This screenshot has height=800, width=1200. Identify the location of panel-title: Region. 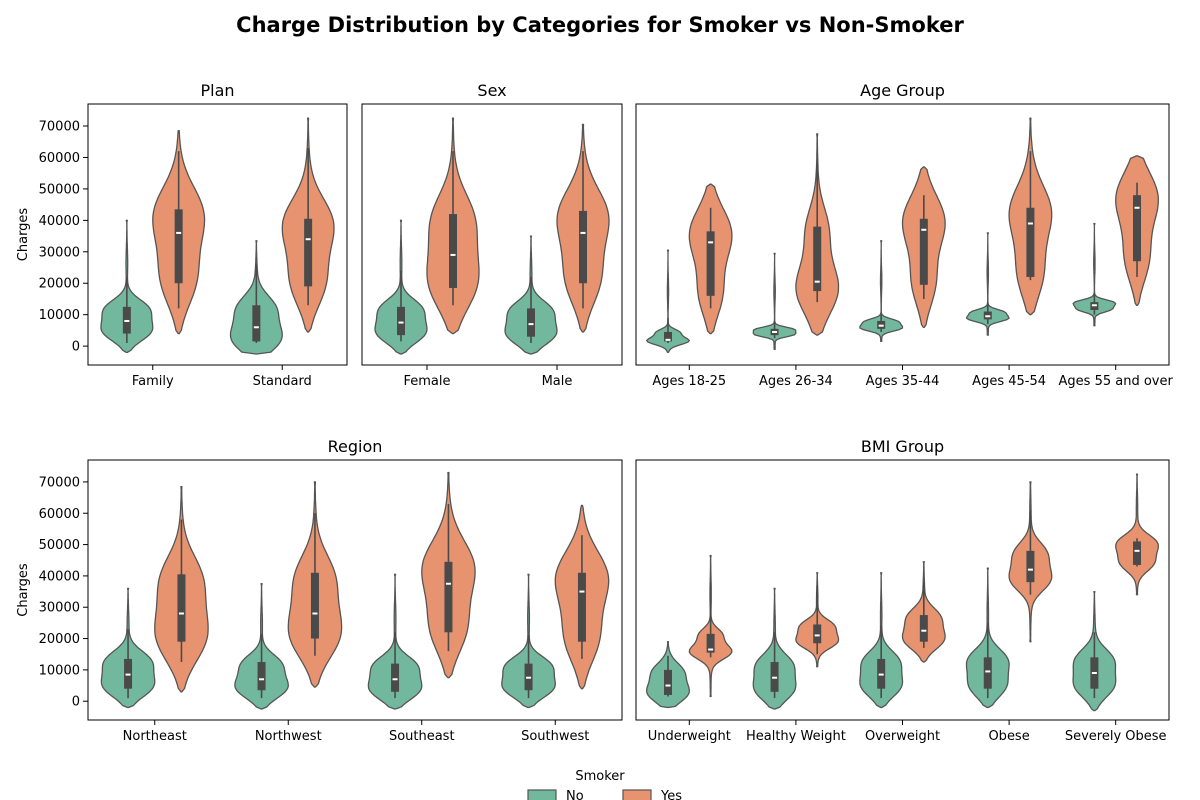
(355, 446).